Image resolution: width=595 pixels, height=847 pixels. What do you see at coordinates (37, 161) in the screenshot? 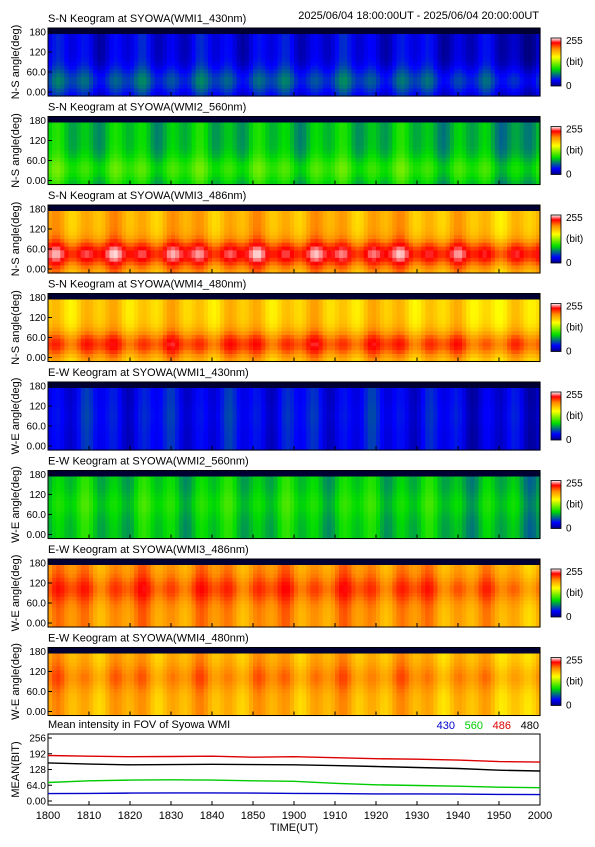
I see `y-tick-label: 60.0` at bounding box center [37, 161].